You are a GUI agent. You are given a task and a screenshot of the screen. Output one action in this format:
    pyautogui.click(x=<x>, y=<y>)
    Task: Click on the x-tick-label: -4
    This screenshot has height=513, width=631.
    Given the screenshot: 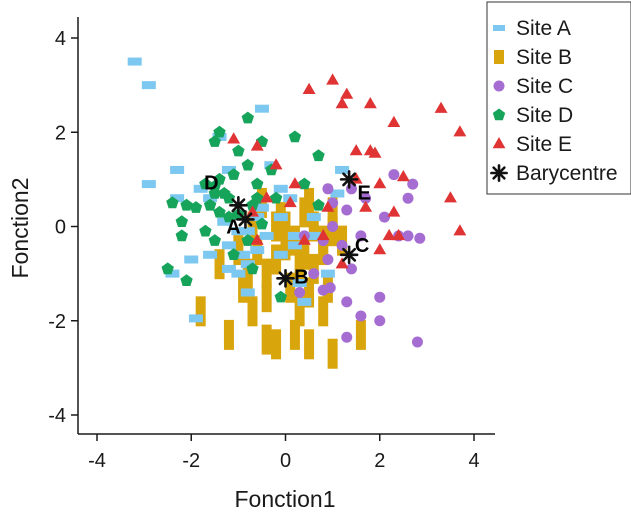 What is the action you would take?
    pyautogui.click(x=97, y=461)
    